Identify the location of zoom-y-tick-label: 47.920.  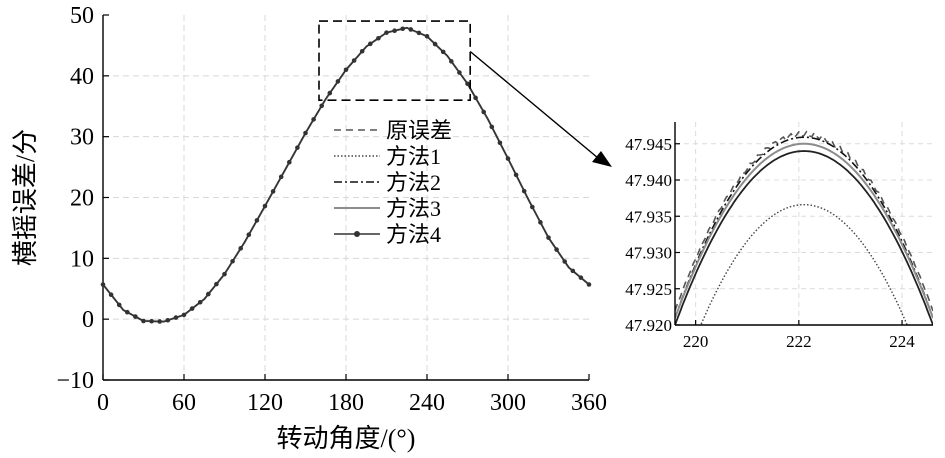
(648, 325).